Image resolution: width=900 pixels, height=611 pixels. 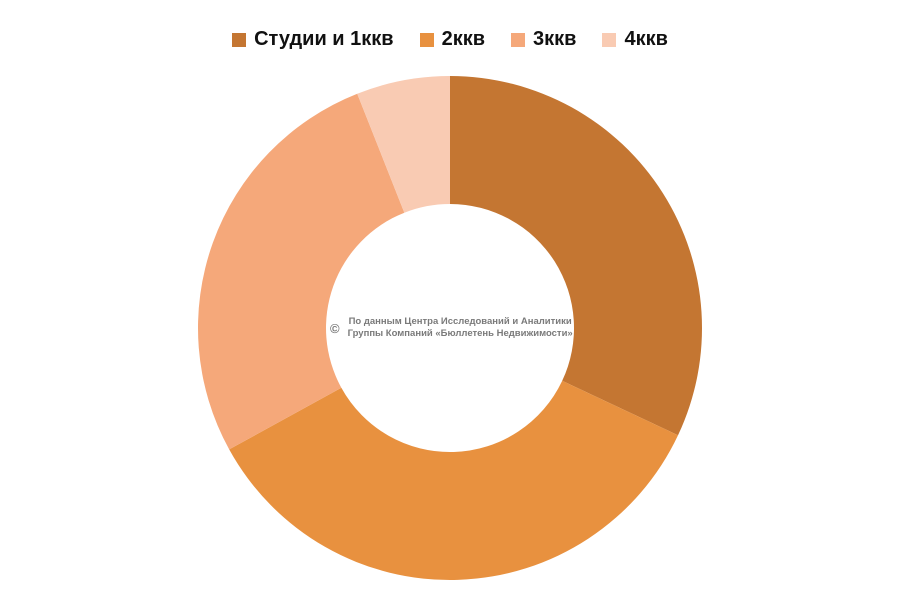 What do you see at coordinates (463, 39) in the screenshot?
I see `legend-label: 2ккв` at bounding box center [463, 39].